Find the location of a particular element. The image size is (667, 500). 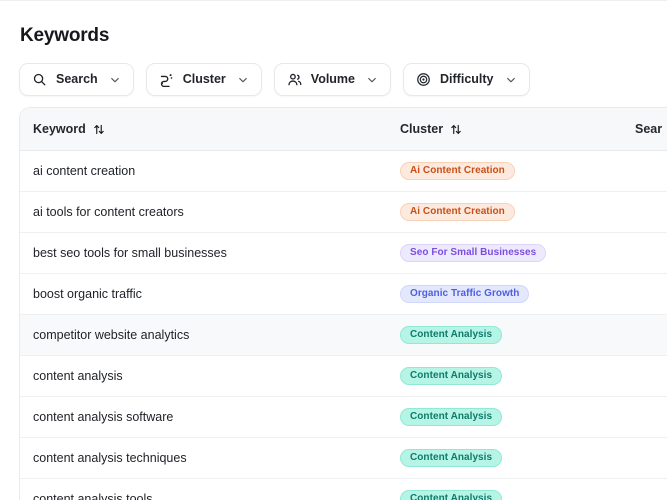

top-divider is located at coordinates (333, 0).